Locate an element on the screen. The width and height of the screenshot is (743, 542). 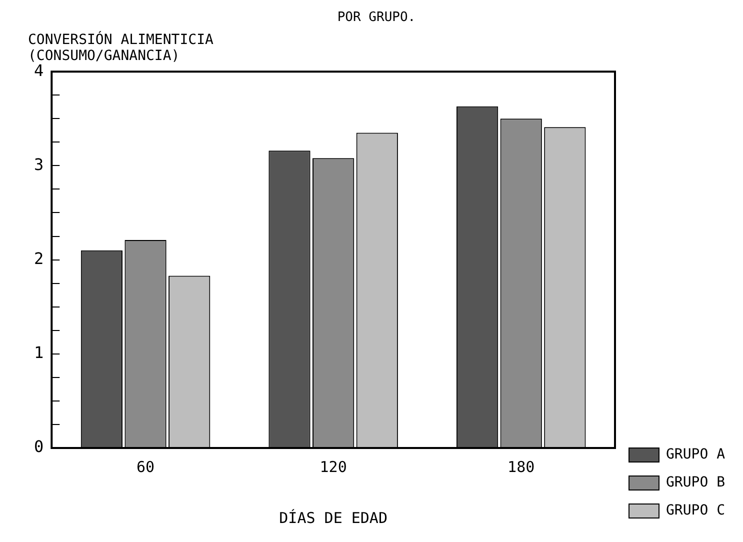
y-tick-label: 3 is located at coordinates (39, 164).